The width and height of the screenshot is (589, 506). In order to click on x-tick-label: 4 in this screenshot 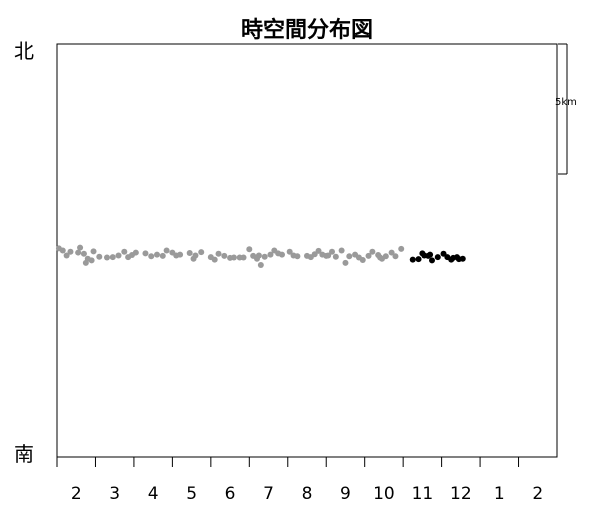, I will do `click(153, 494)`.